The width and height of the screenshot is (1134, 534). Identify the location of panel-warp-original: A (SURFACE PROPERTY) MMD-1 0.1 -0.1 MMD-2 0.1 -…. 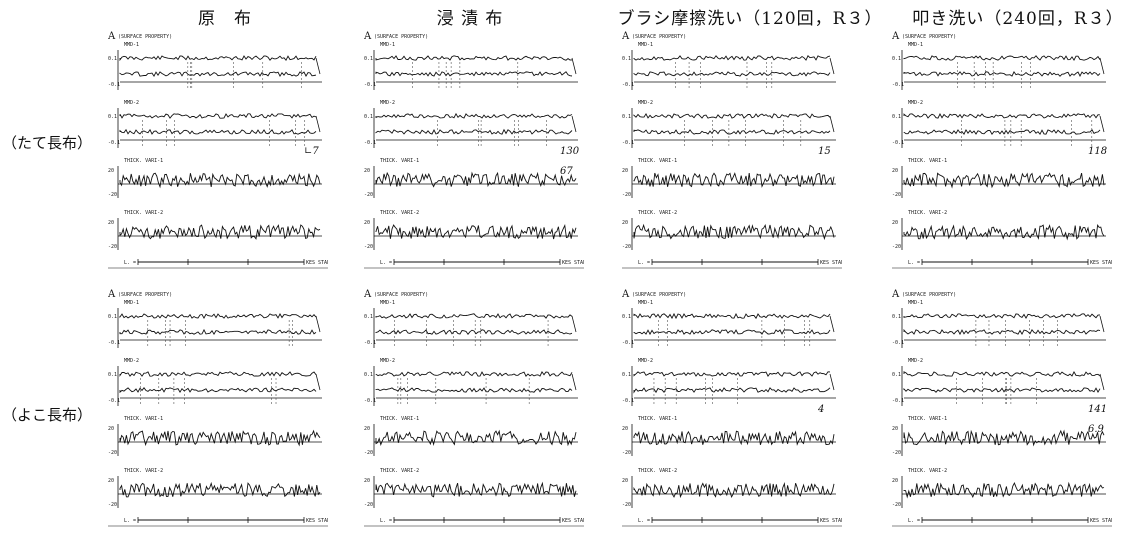
(218, 150).